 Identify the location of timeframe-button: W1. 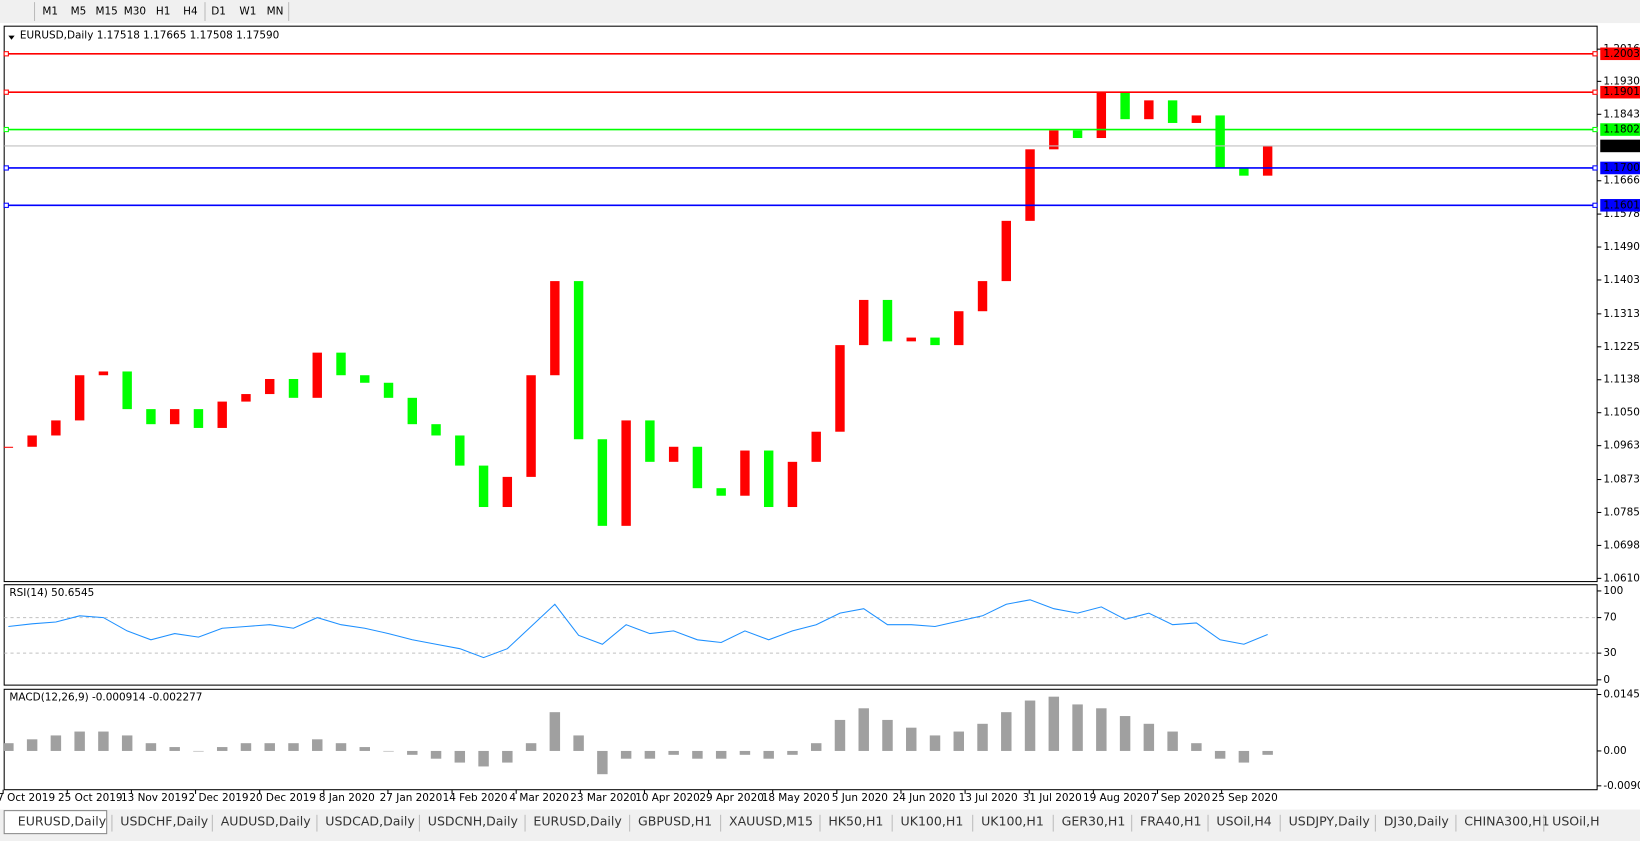
(247, 12).